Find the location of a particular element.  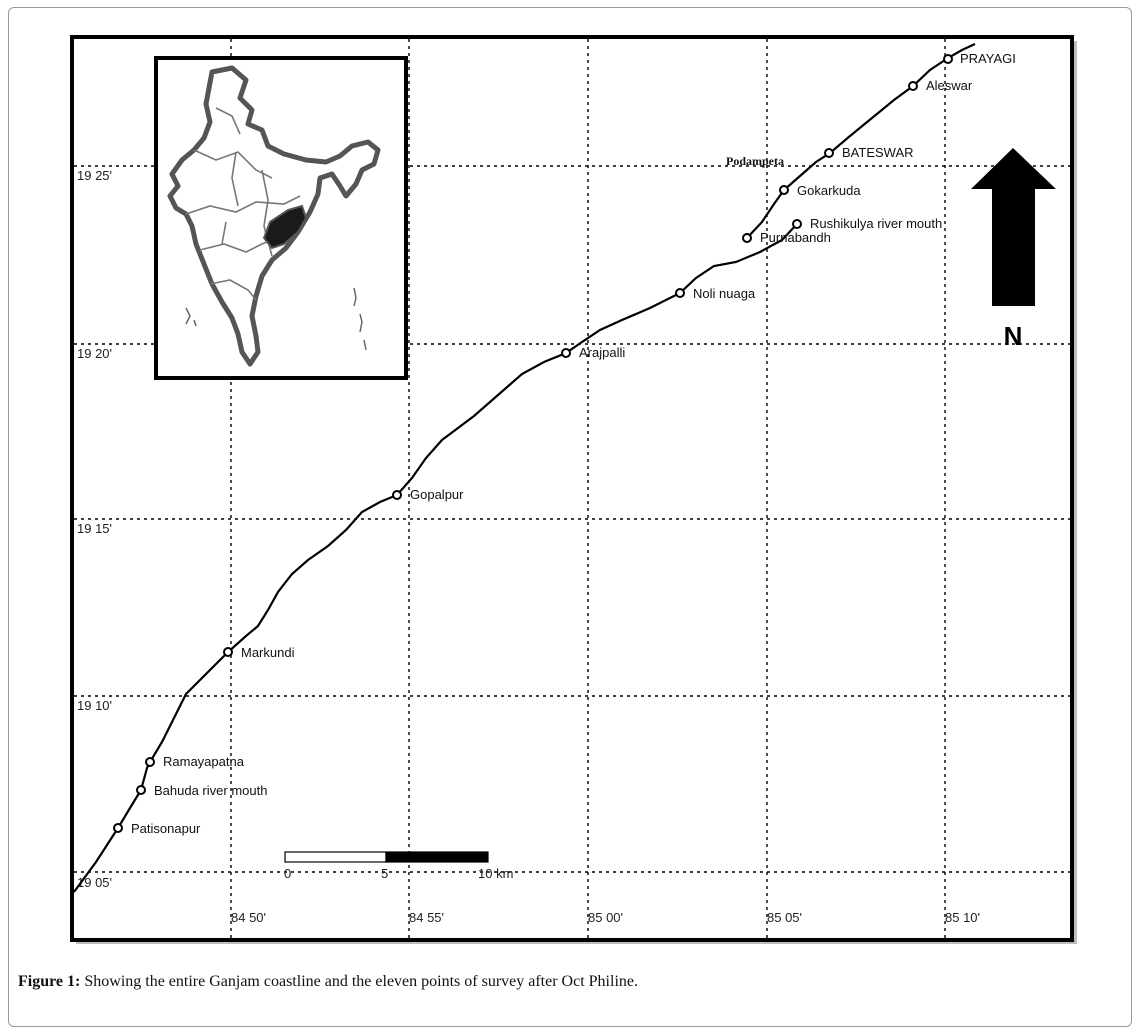

survey-point-label: Gopalpur is located at coordinates (437, 494).